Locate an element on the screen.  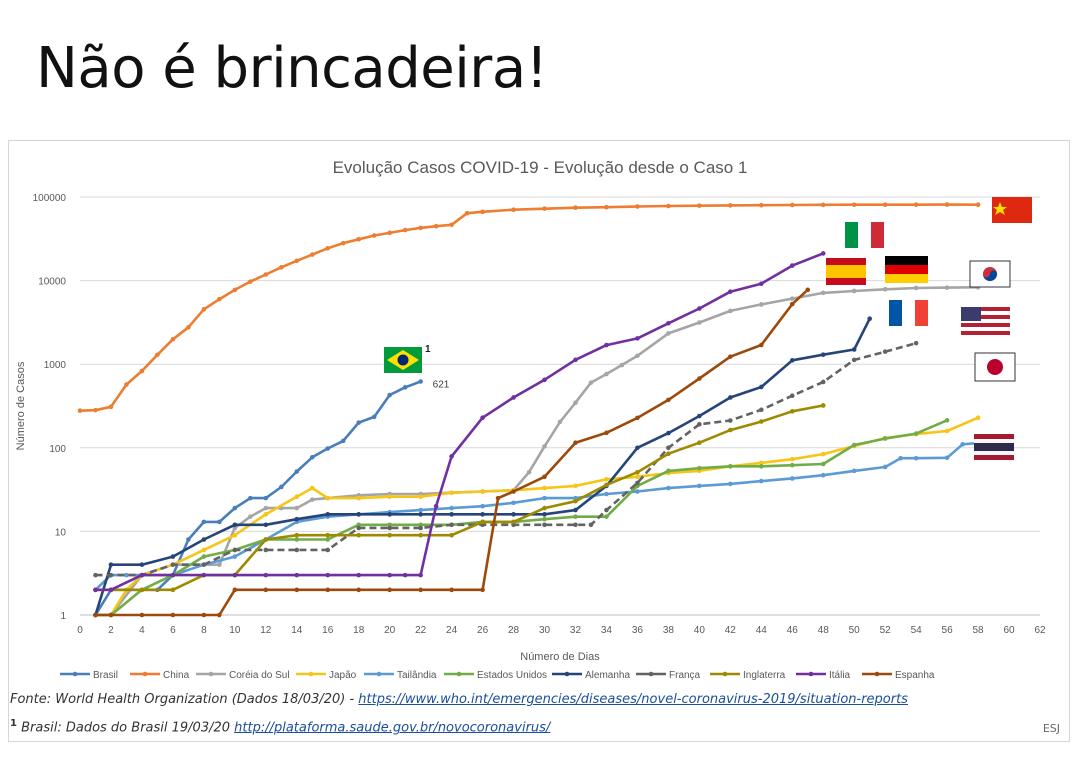
legend-marker-tail-ndia is located at coordinates (379, 674).